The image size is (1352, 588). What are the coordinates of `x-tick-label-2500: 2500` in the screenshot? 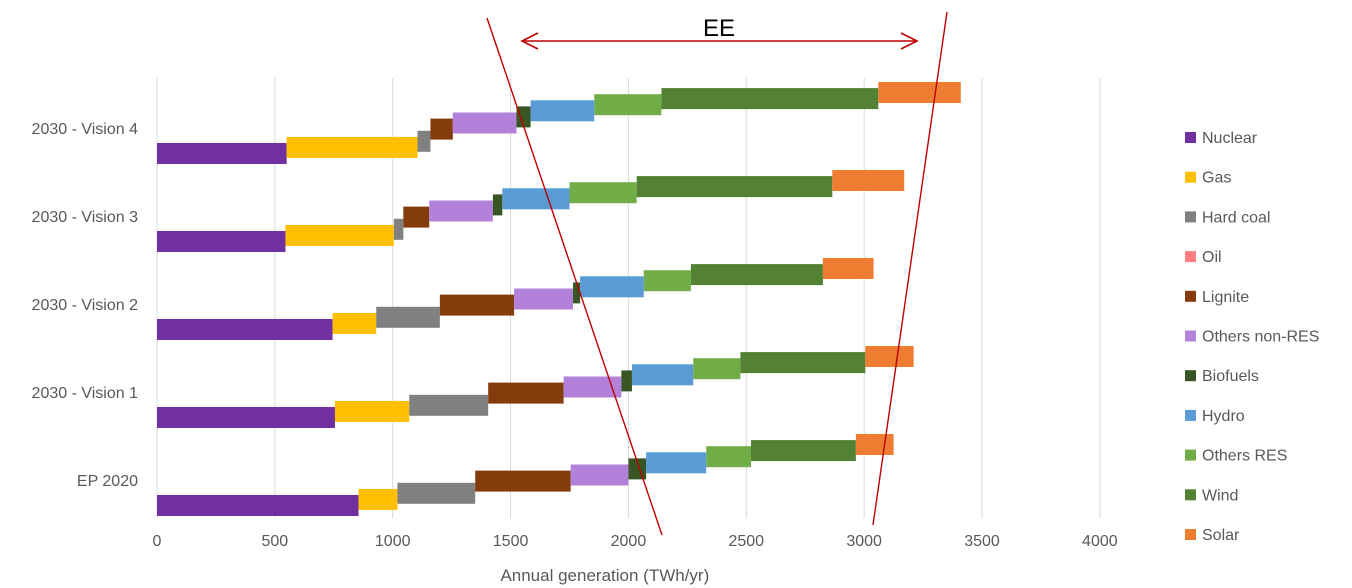 It's located at (746, 541).